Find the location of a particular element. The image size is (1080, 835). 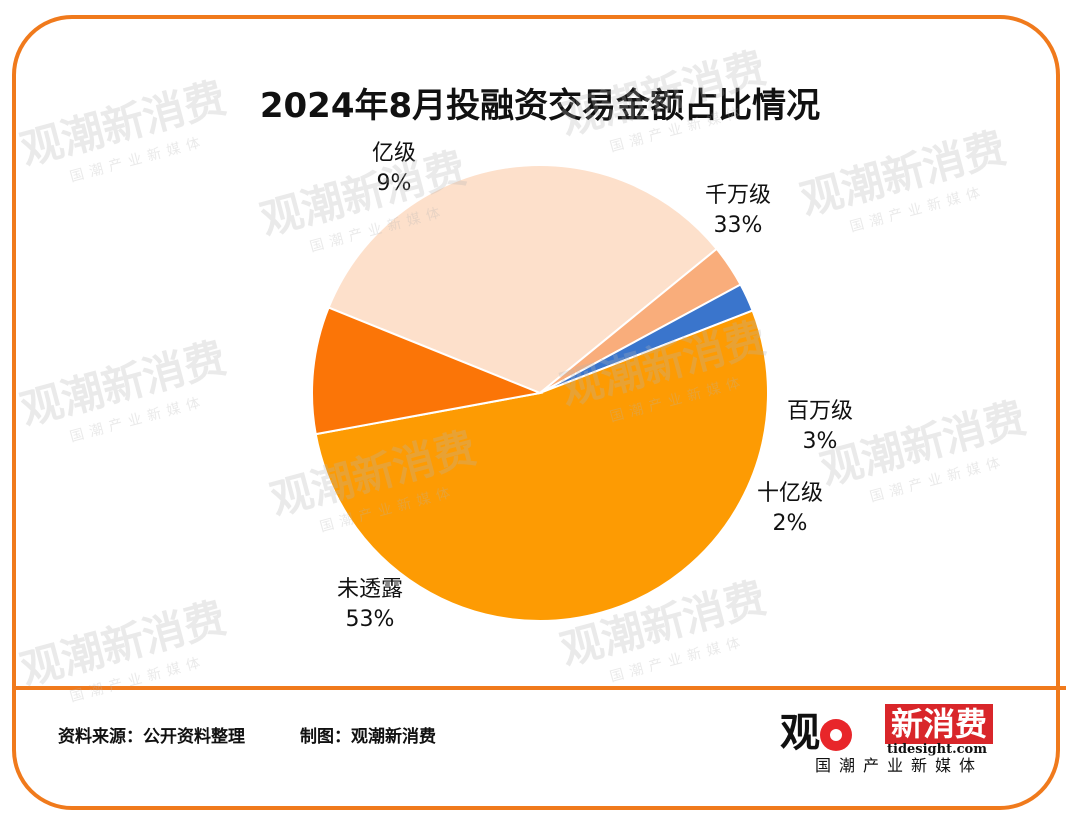

slice-value-label: 2% is located at coordinates (790, 523).